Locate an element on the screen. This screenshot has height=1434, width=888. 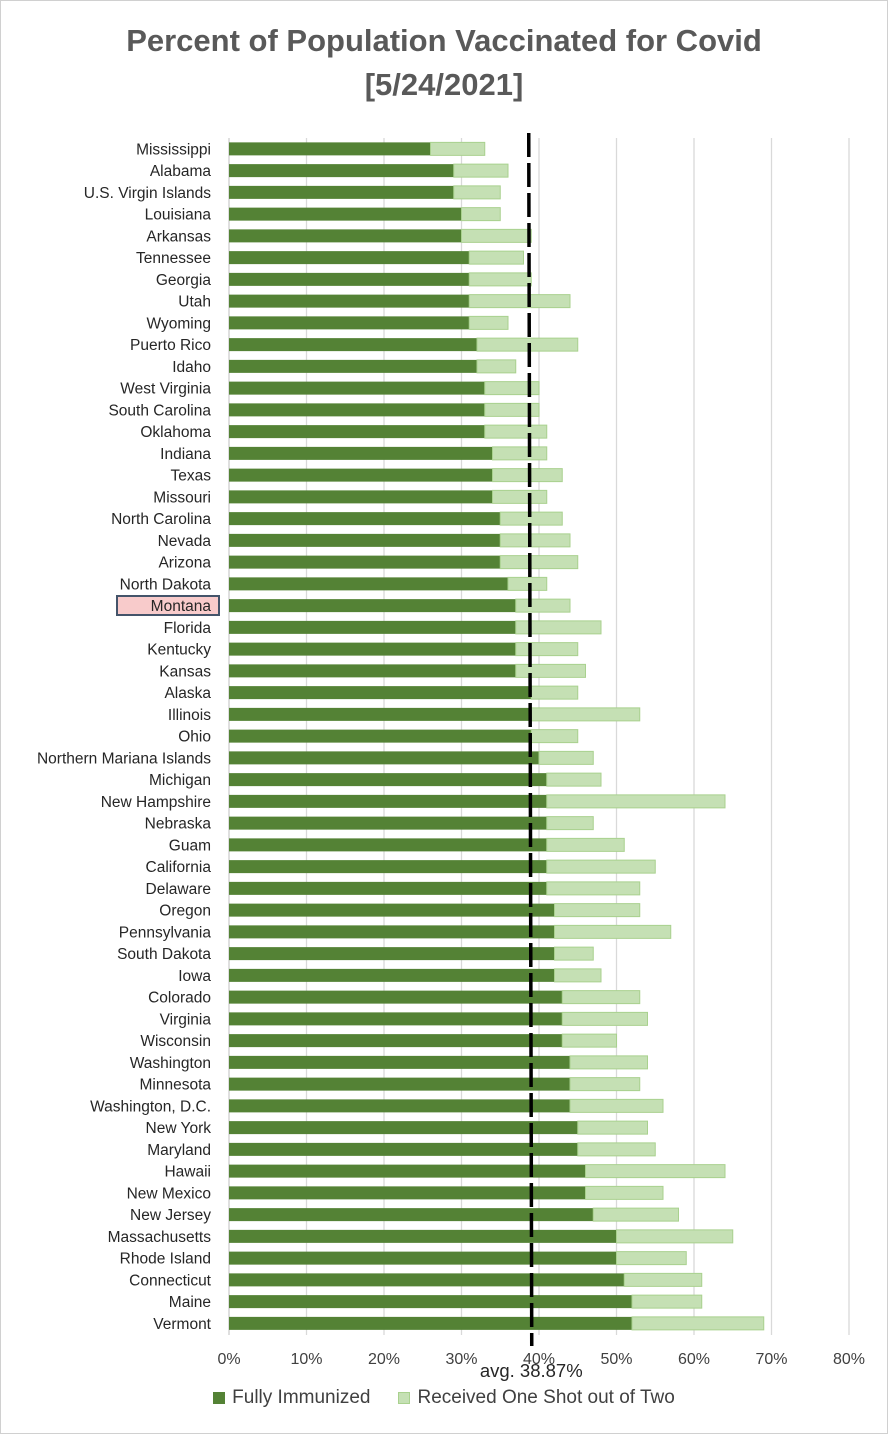
category-label: Virginia is located at coordinates (186, 1019).